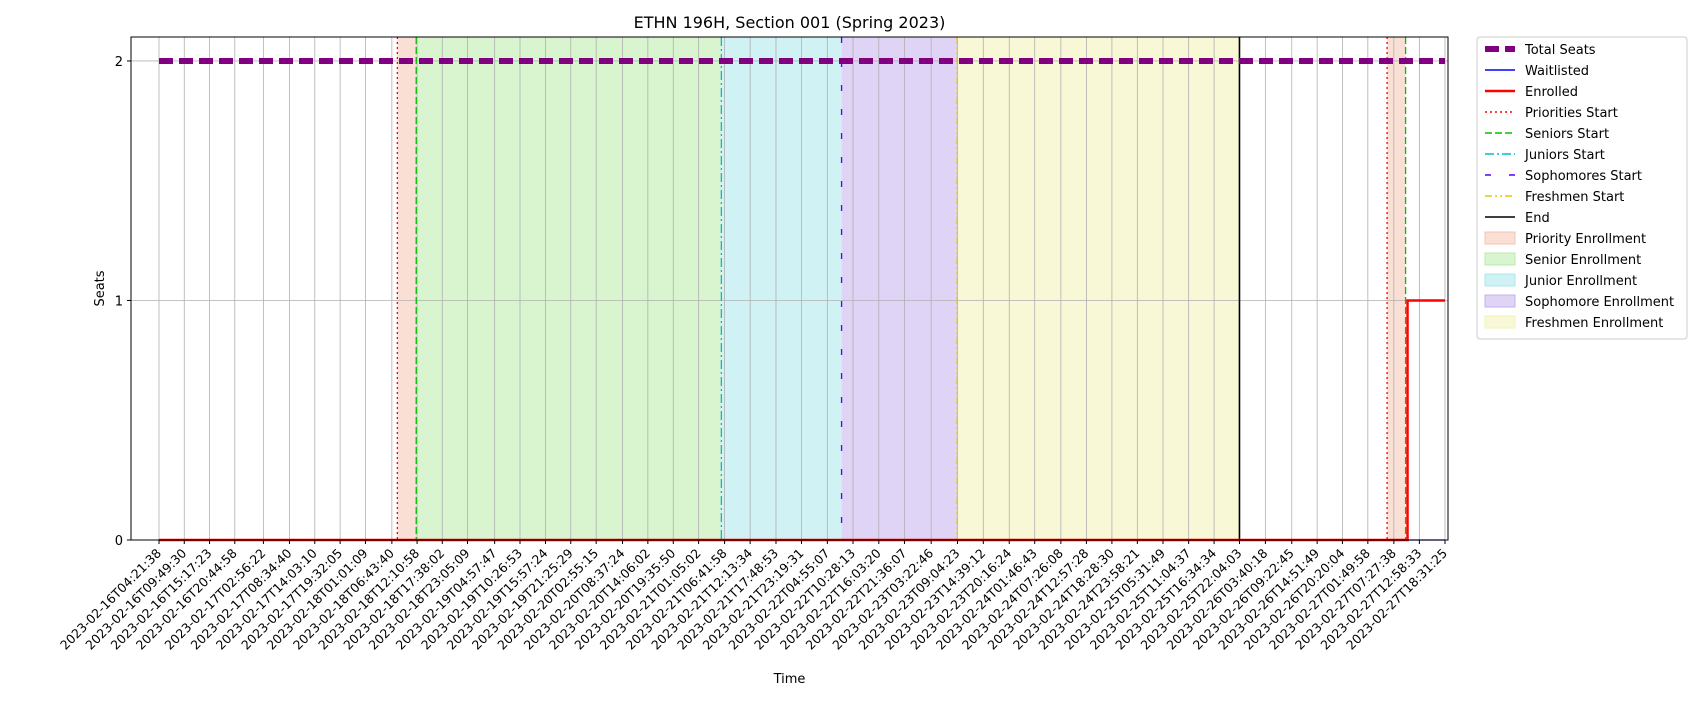 Image resolution: width=1700 pixels, height=704 pixels. What do you see at coordinates (100, 288) in the screenshot?
I see `y-axis-label: Seats` at bounding box center [100, 288].